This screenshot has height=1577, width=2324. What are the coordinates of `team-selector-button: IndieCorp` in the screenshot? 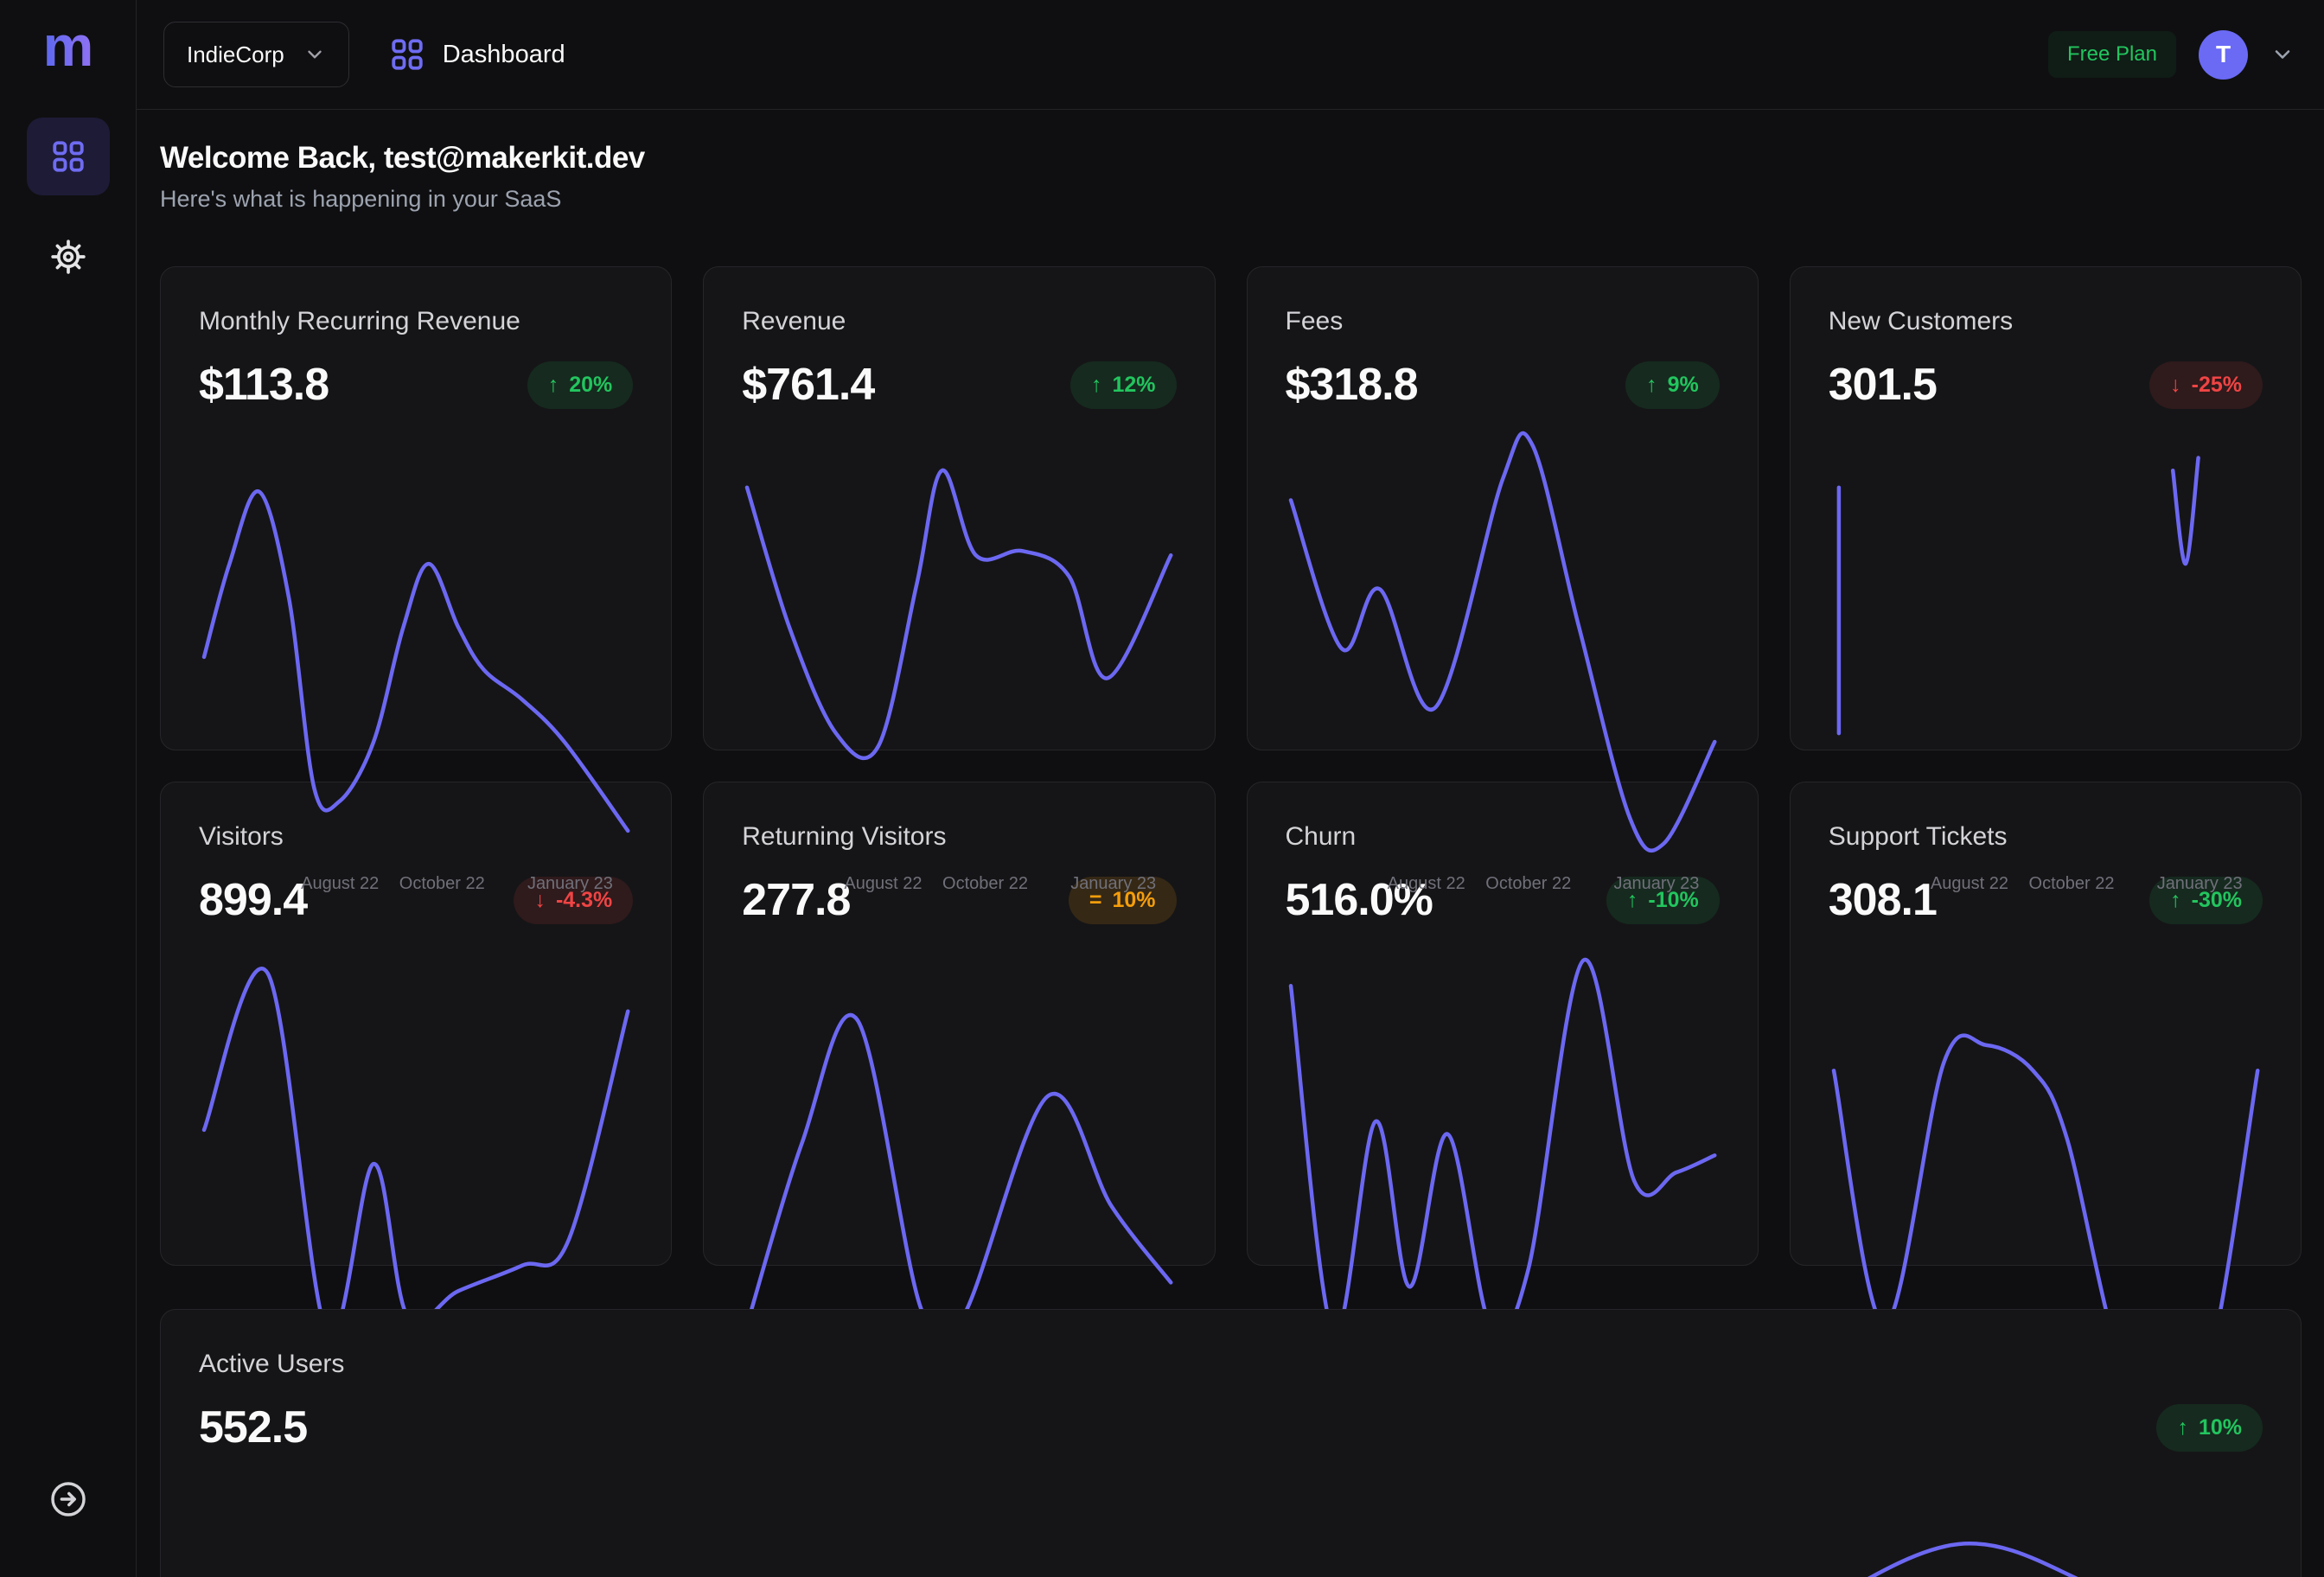 It's located at (256, 54).